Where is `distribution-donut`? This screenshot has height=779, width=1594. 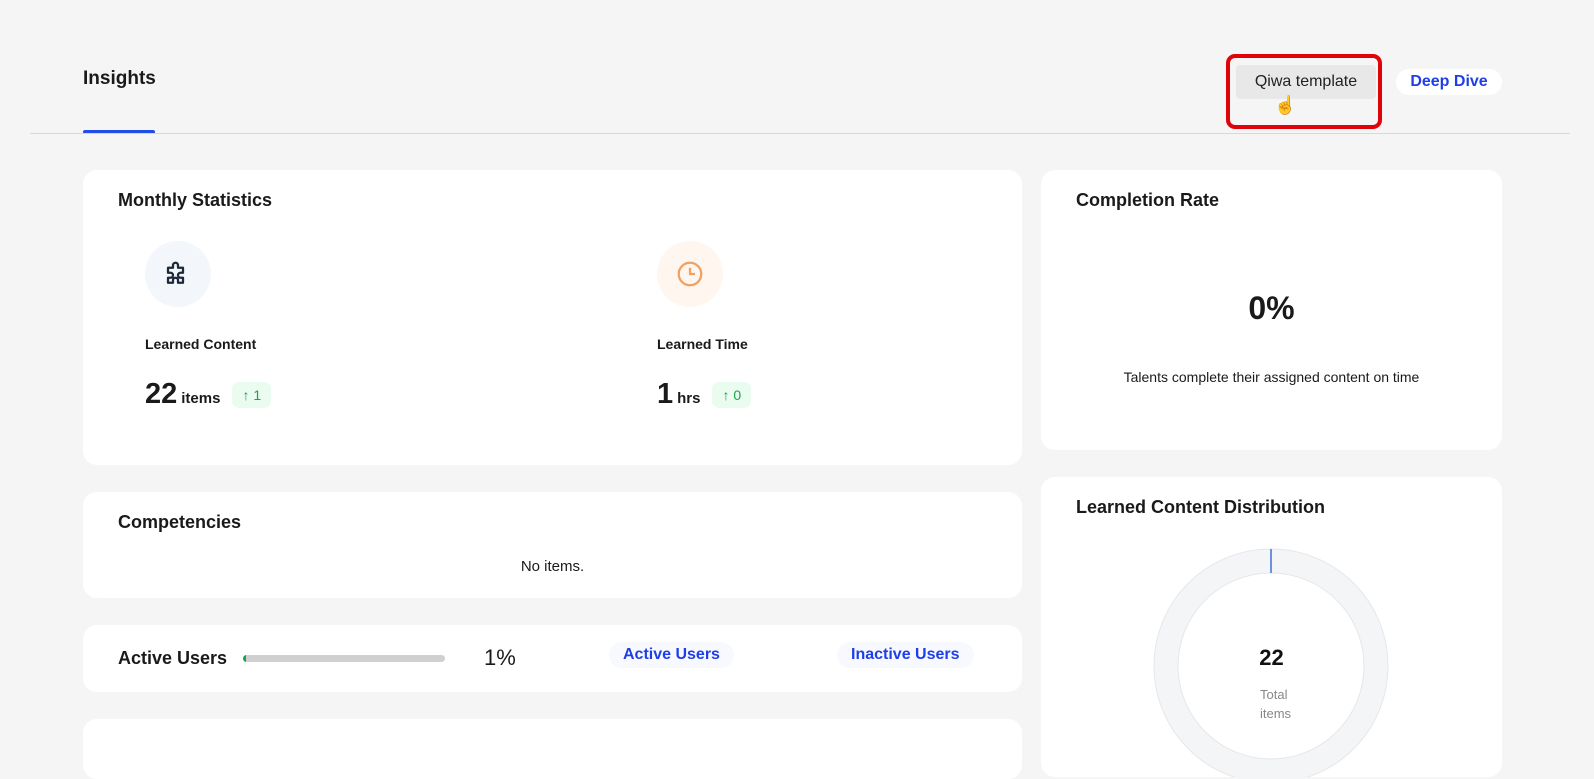
distribution-donut is located at coordinates (1271, 662).